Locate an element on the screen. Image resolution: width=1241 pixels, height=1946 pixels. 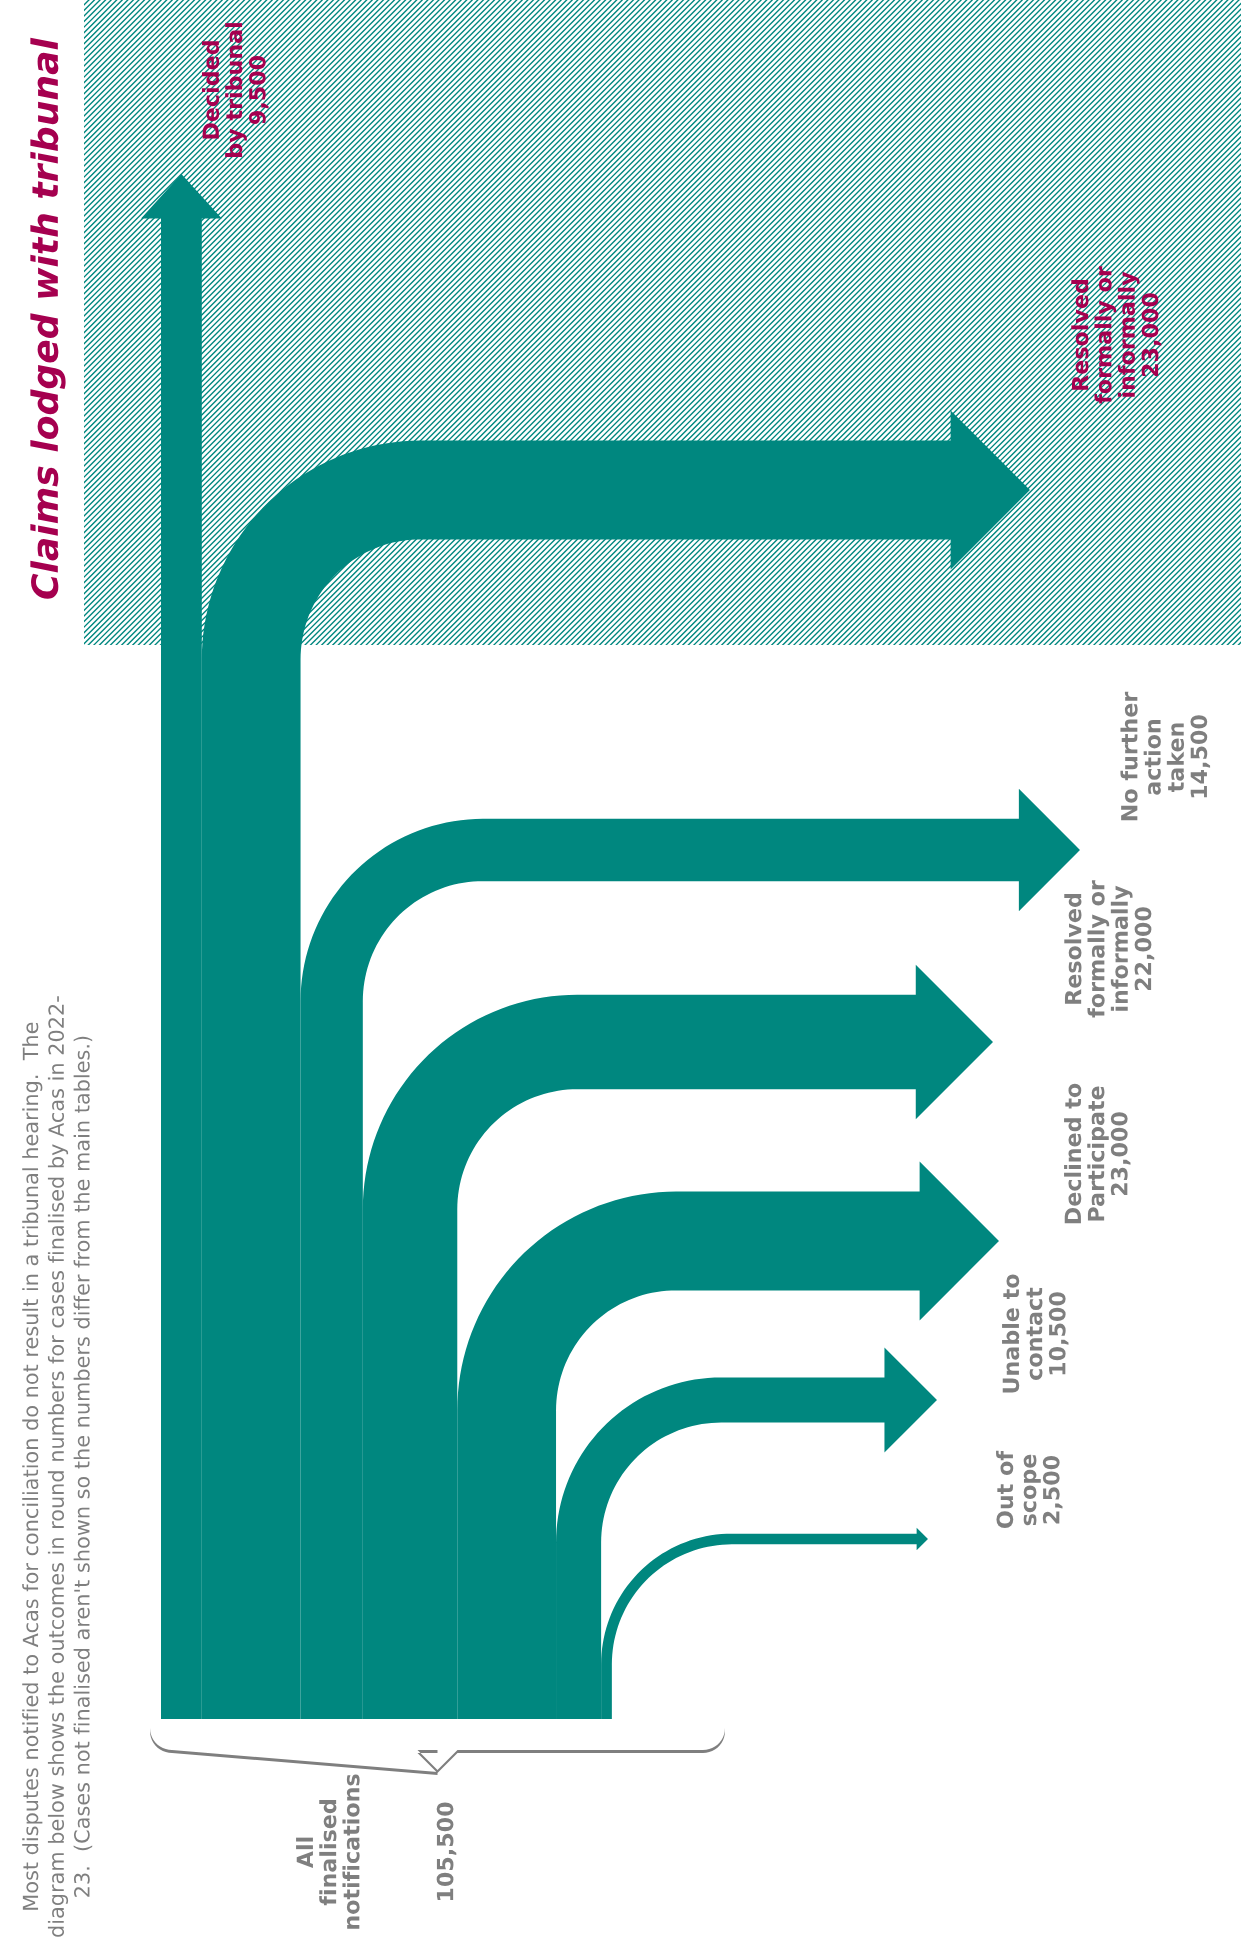
category-label: Decided by tribunal is located at coordinates (224, 90).